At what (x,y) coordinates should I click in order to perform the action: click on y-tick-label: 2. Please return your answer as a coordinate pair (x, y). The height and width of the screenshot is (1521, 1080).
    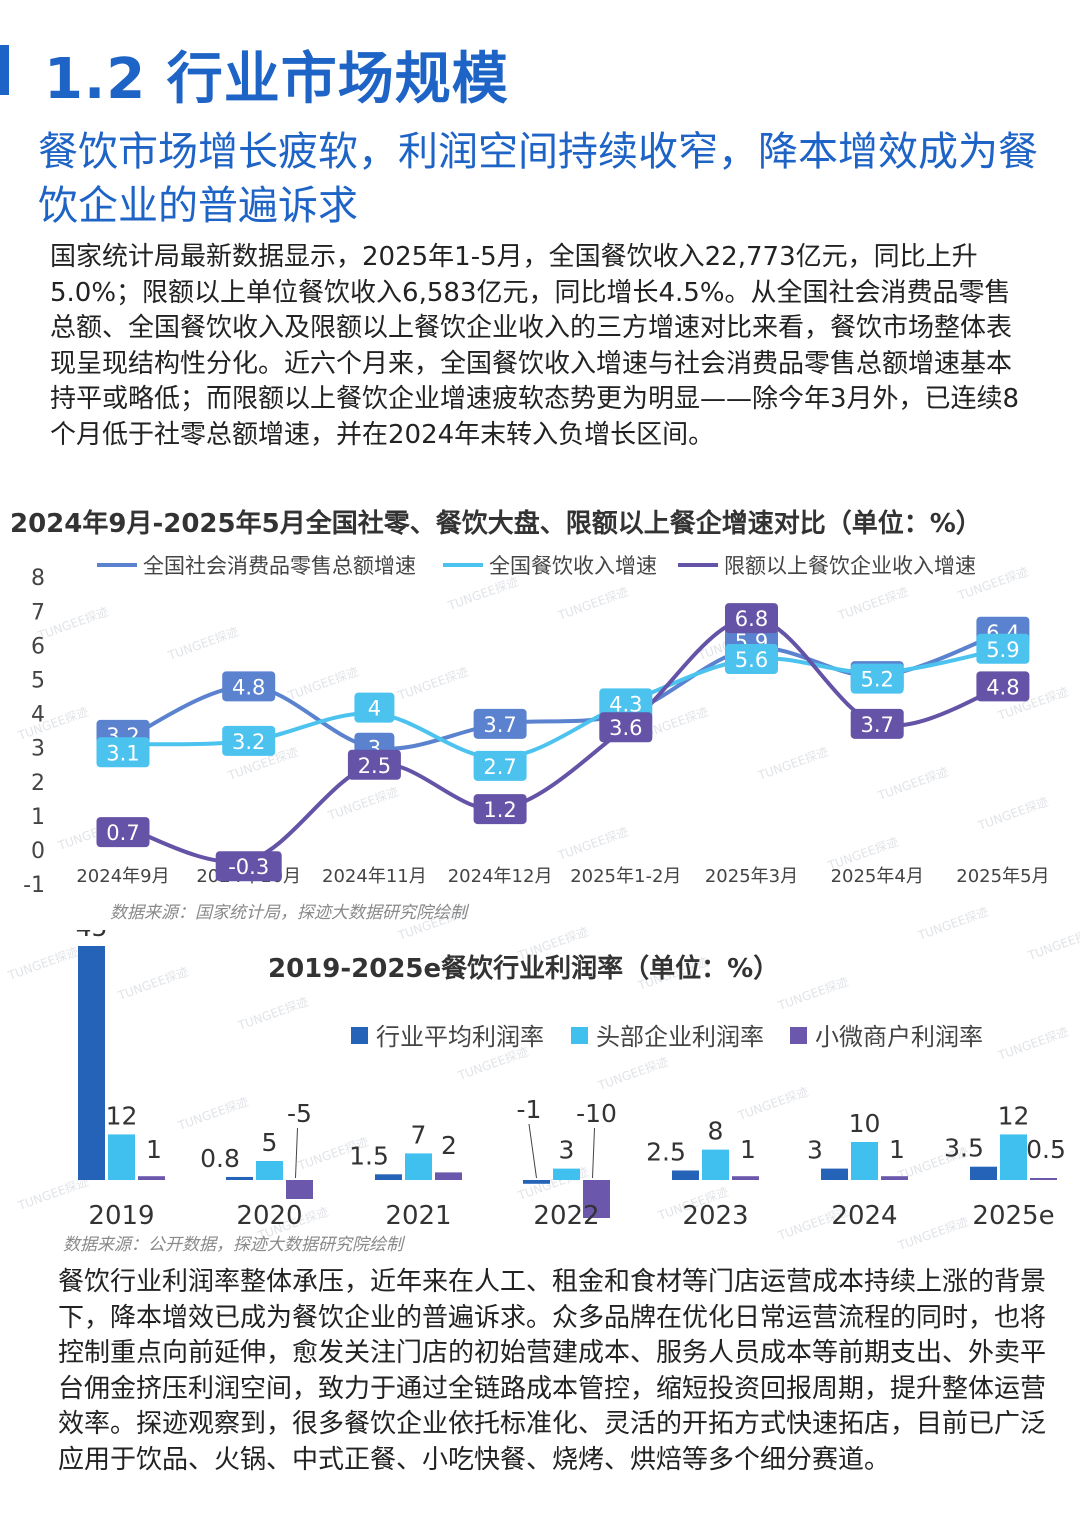
    Looking at the image, I should click on (38, 783).